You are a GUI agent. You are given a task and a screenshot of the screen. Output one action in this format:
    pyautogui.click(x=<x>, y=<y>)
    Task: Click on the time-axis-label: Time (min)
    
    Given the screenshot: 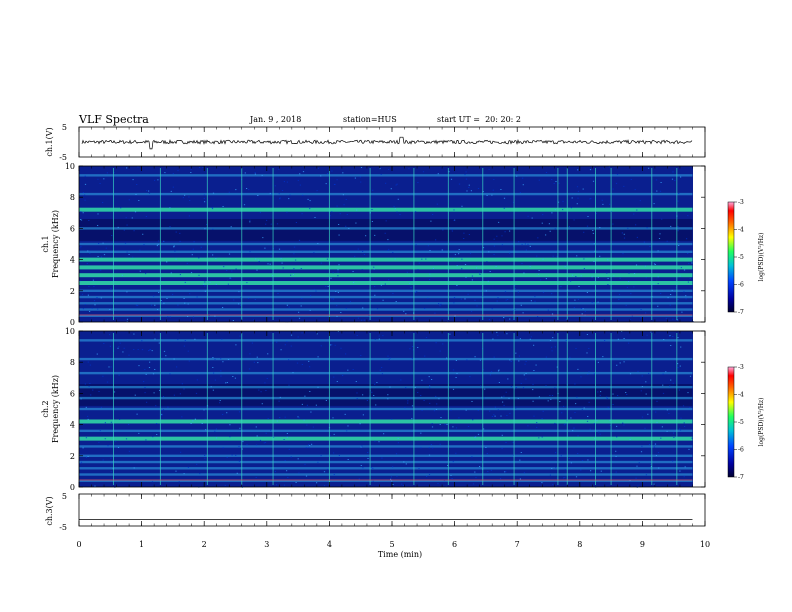 What is the action you would take?
    pyautogui.click(x=400, y=554)
    